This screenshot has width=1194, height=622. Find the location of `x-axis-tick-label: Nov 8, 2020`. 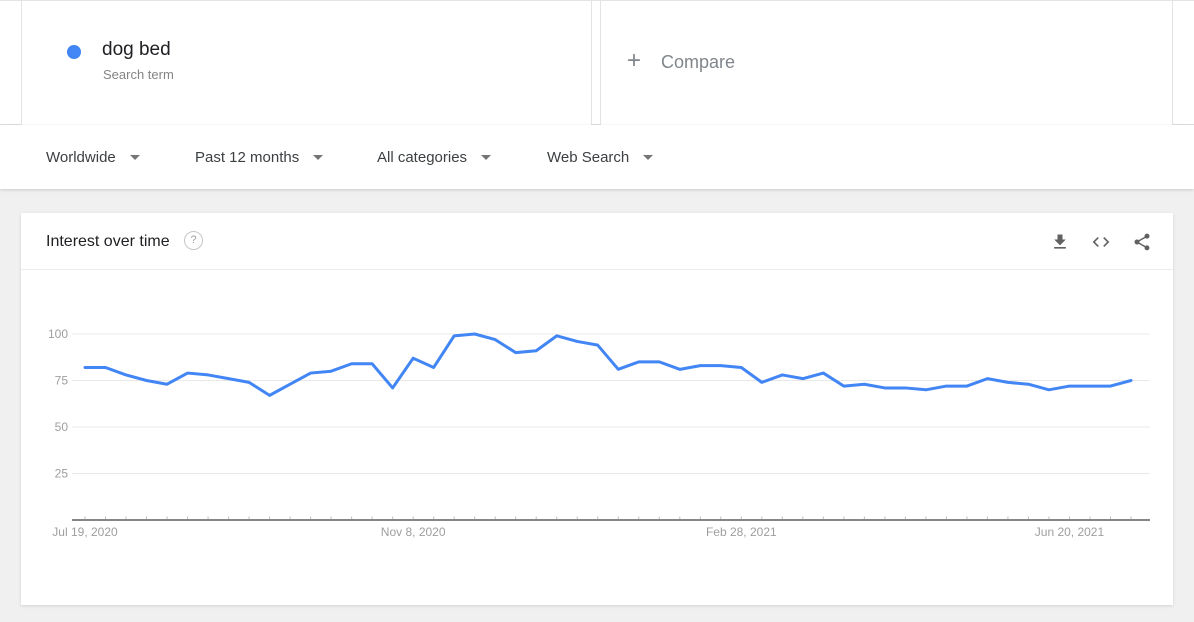

x-axis-tick-label: Nov 8, 2020 is located at coordinates (413, 532).